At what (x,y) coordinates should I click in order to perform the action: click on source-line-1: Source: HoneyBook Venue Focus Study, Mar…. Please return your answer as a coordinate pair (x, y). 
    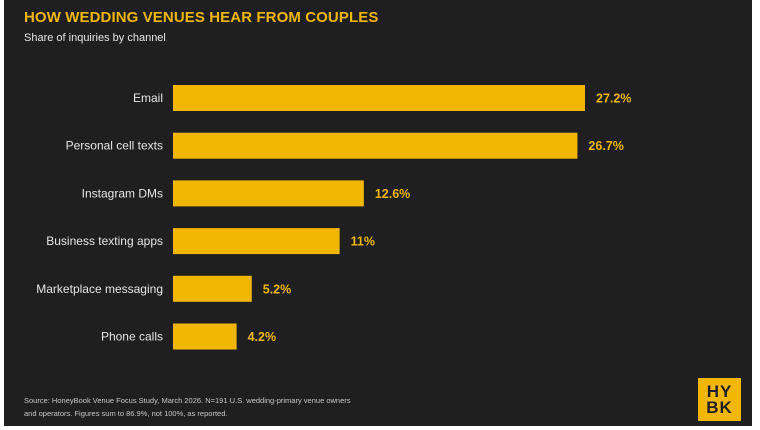
    Looking at the image, I should click on (187, 400).